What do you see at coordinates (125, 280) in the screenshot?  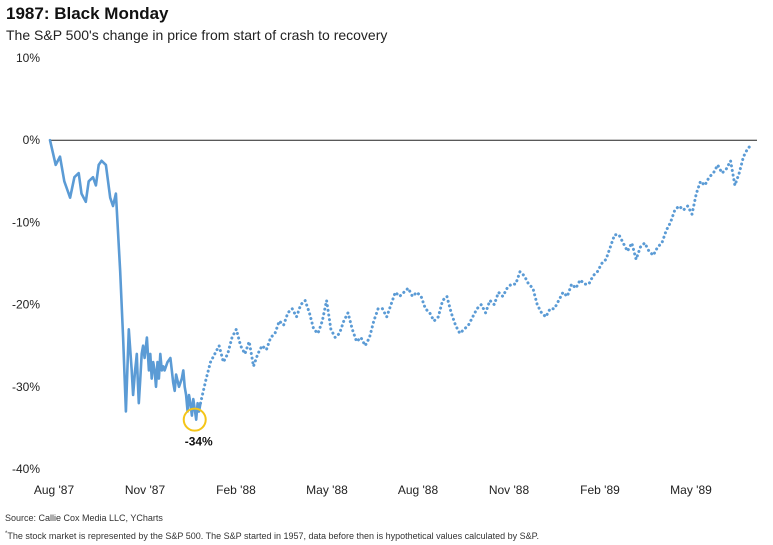 I see `series-line-crash` at bounding box center [125, 280].